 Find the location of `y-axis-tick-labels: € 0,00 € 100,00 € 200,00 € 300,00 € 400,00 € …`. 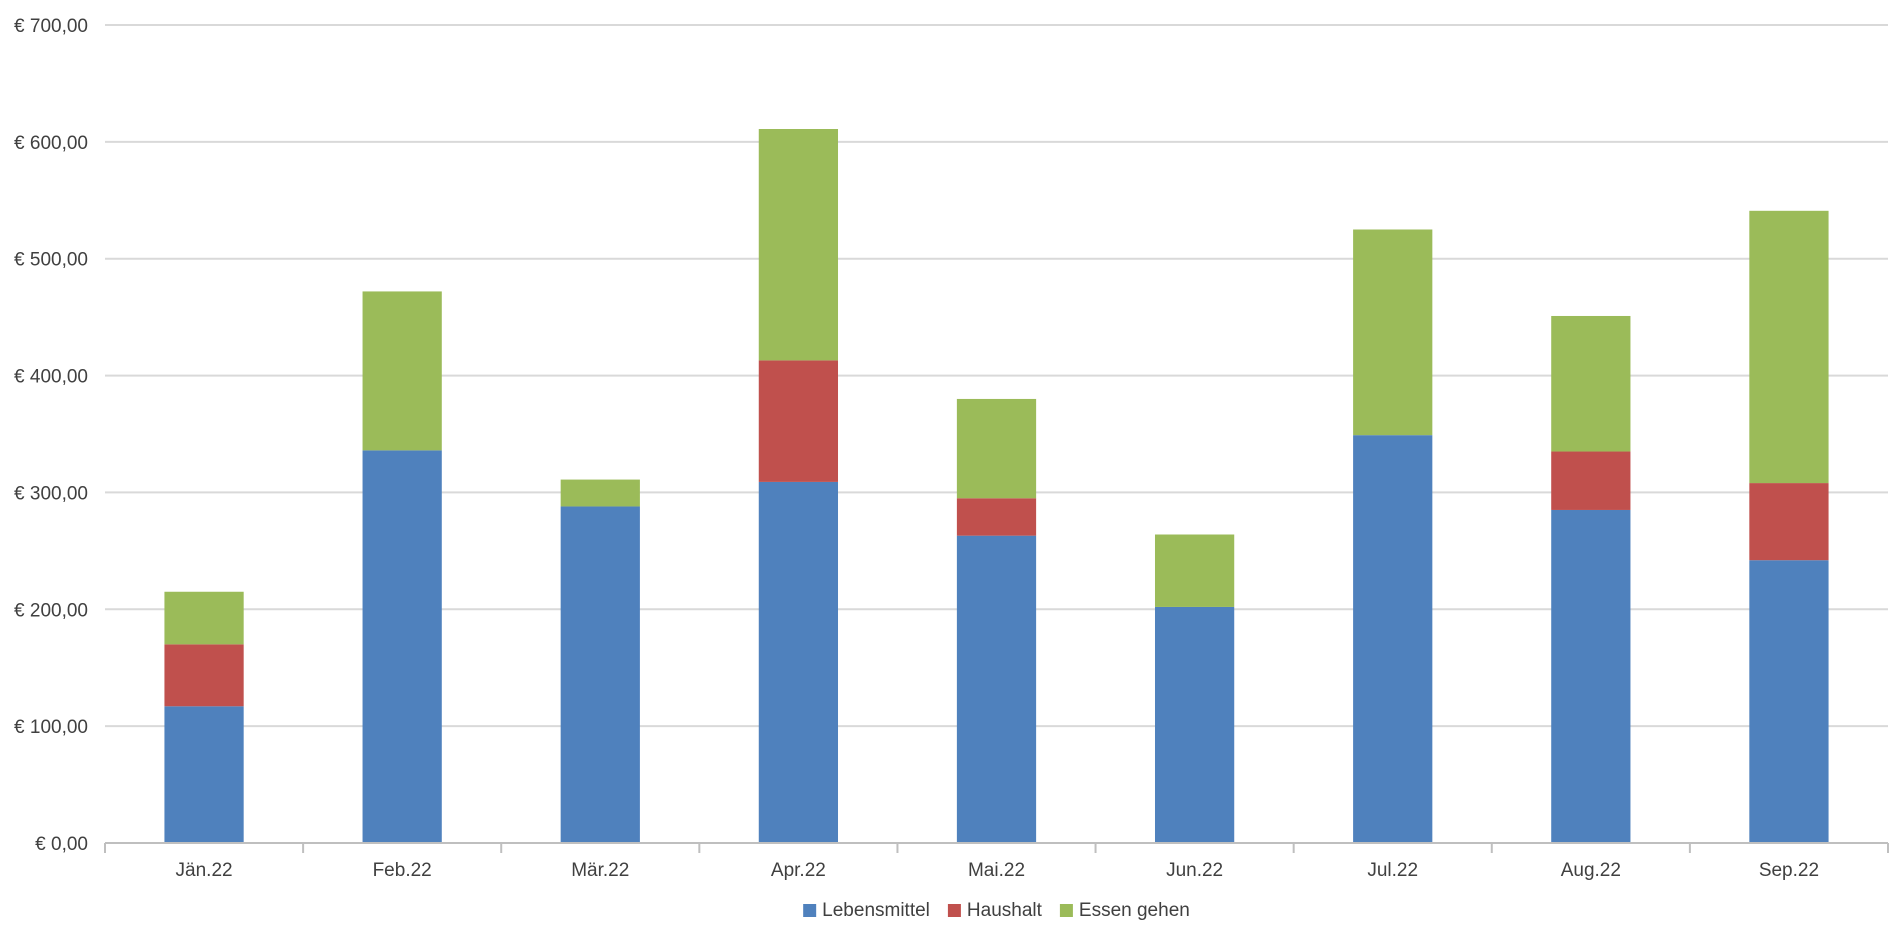

y-axis-tick-labels: € 0,00 € 100,00 € 200,00 € 300,00 € 400,00 € … is located at coordinates (51, 435).